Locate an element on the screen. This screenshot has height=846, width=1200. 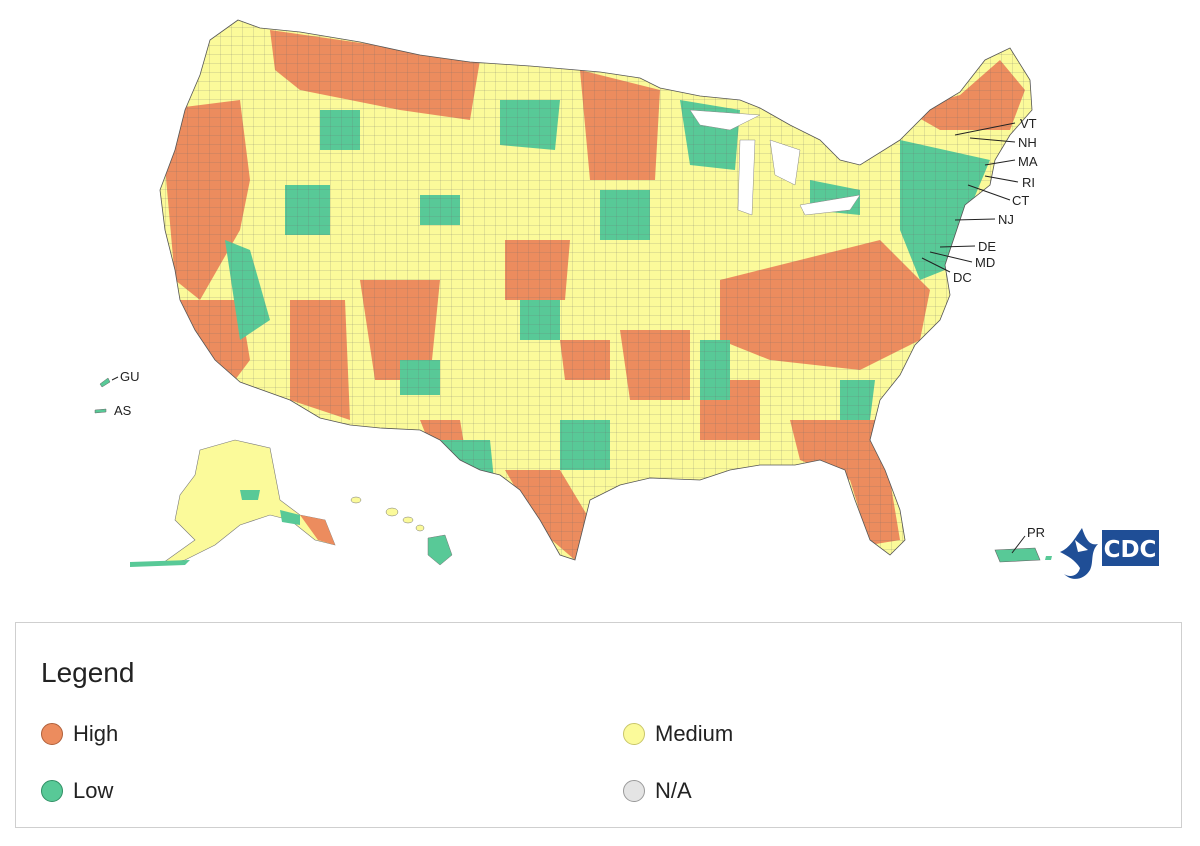
cdc-logo-text: CDC is located at coordinates (1130, 550).